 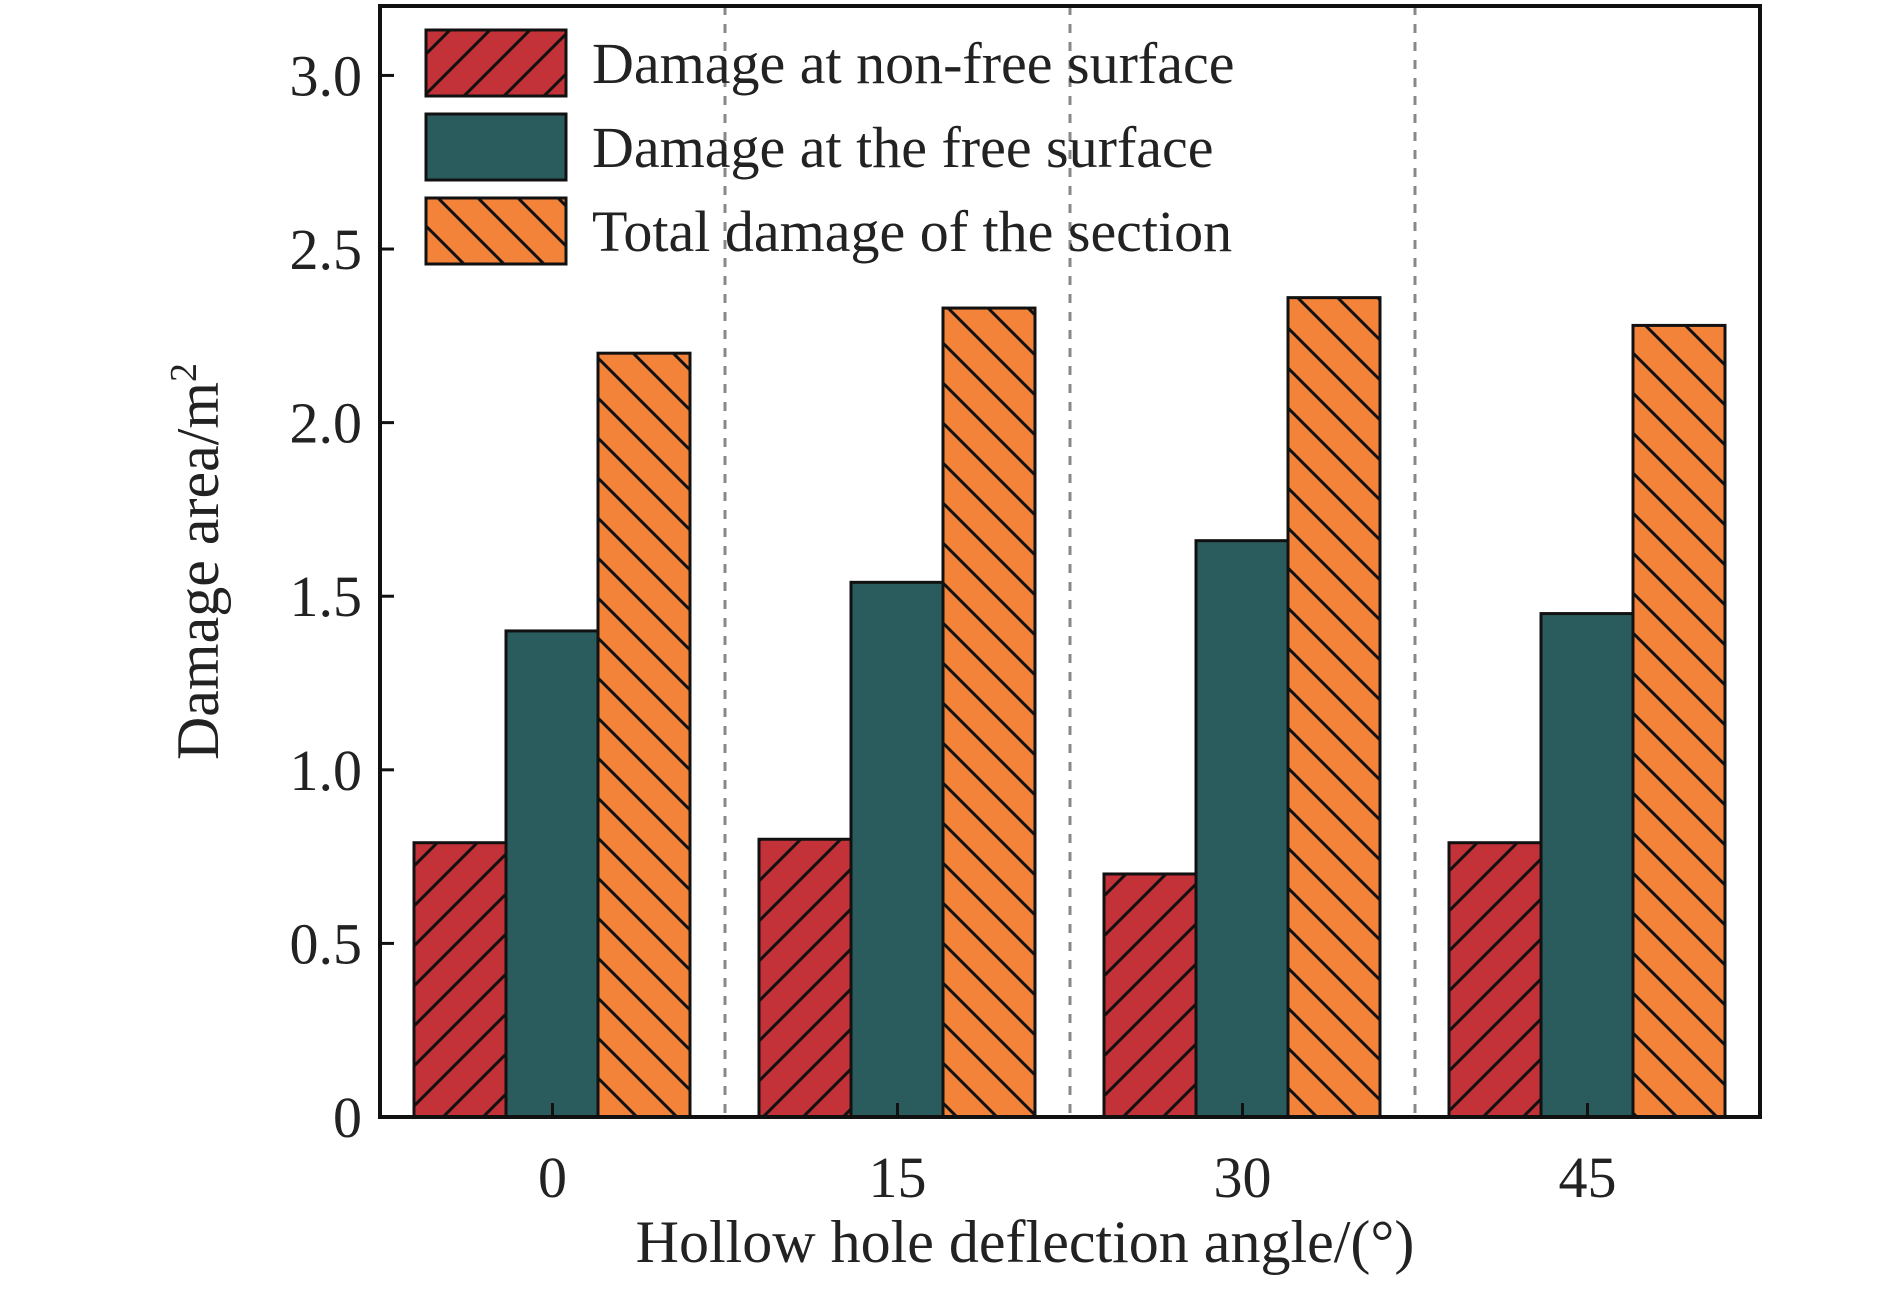 What do you see at coordinates (326, 249) in the screenshot?
I see `y-tick-label: 2.5` at bounding box center [326, 249].